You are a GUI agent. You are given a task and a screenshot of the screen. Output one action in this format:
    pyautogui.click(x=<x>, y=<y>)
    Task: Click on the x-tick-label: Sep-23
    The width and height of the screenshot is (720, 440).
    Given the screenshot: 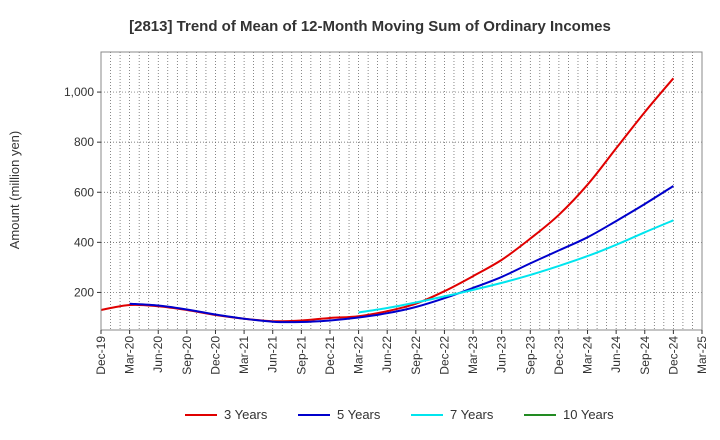 What is the action you would take?
    pyautogui.click(x=530, y=355)
    